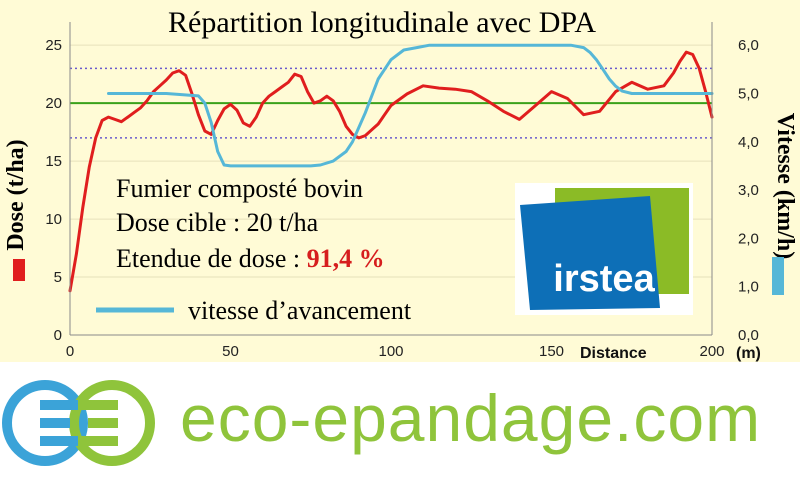 The height and width of the screenshot is (484, 800). What do you see at coordinates (613, 353) in the screenshot?
I see `x-axis-label: Distance` at bounding box center [613, 353].